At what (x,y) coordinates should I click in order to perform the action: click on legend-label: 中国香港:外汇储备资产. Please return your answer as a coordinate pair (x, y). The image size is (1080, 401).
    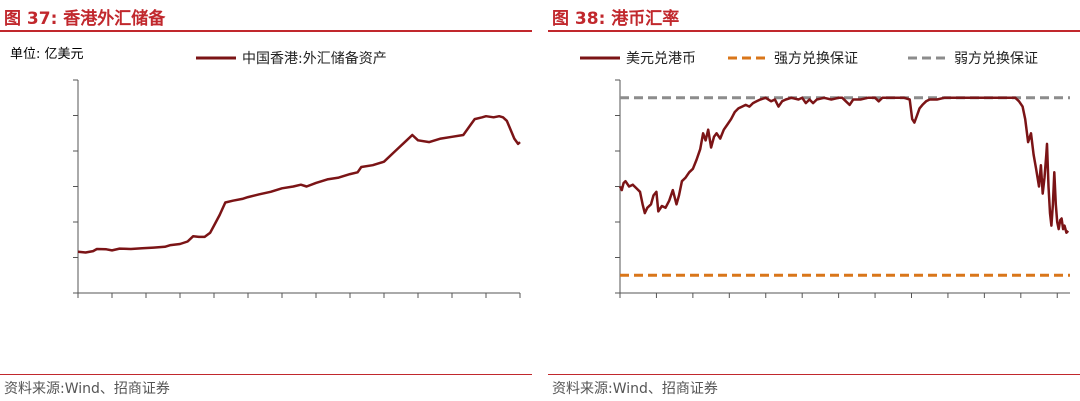
    Looking at the image, I should click on (314, 58).